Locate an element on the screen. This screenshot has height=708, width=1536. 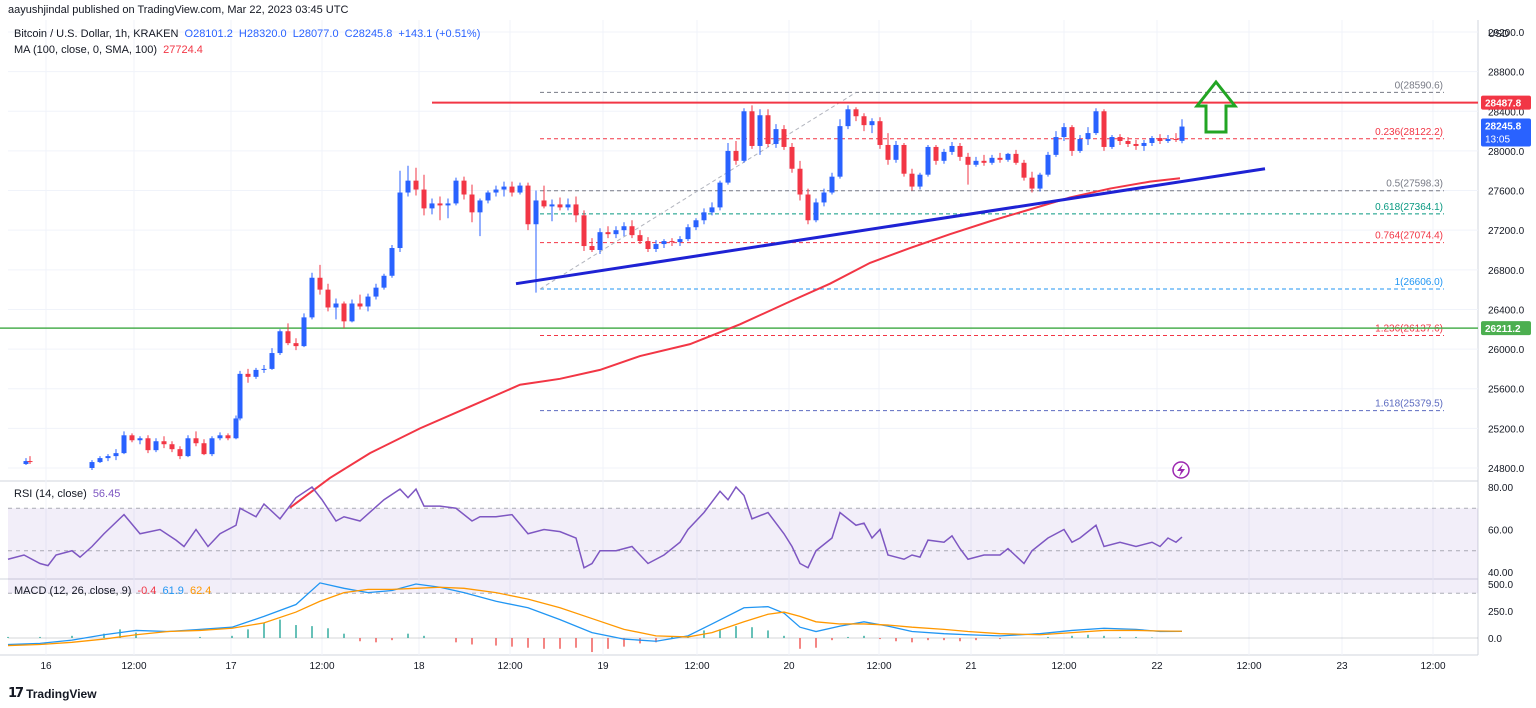
tradingview-logo: 17 TradingView is located at coordinates (52, 693).